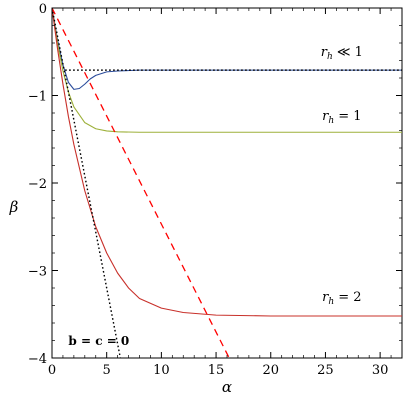  What do you see at coordinates (270, 370) in the screenshot?
I see `x-tick-label: 20` at bounding box center [270, 370].